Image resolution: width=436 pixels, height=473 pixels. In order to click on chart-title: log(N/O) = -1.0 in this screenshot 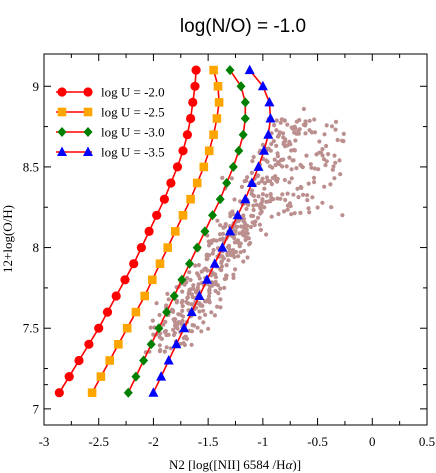, I will do `click(243, 26)`.